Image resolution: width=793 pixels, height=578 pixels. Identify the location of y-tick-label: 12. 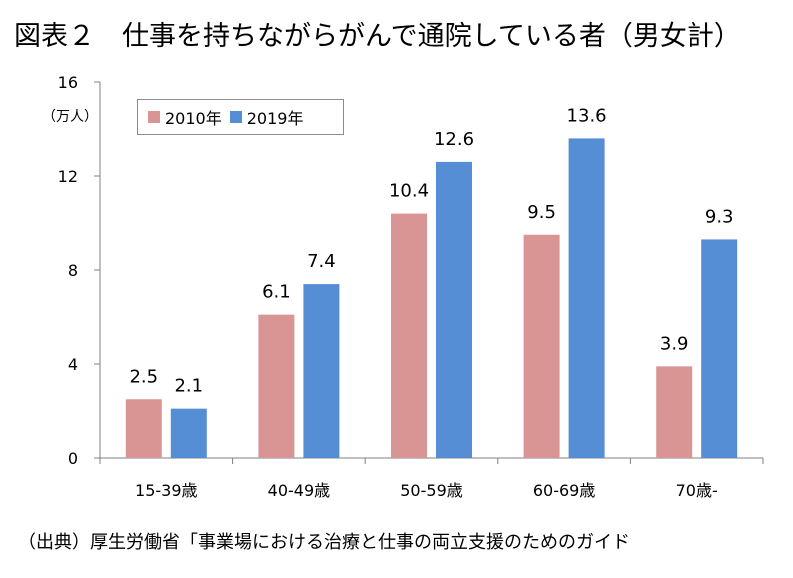
(68, 176).